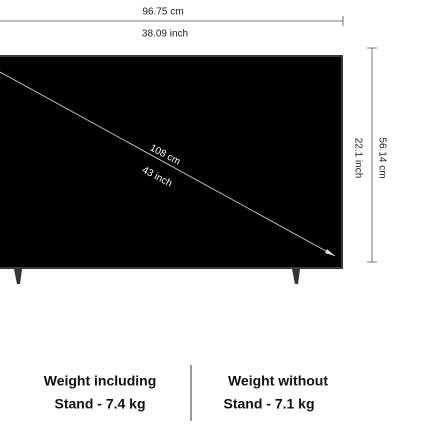 The height and width of the screenshot is (430, 430). I want to click on diagonal-arrow, so click(330, 252).